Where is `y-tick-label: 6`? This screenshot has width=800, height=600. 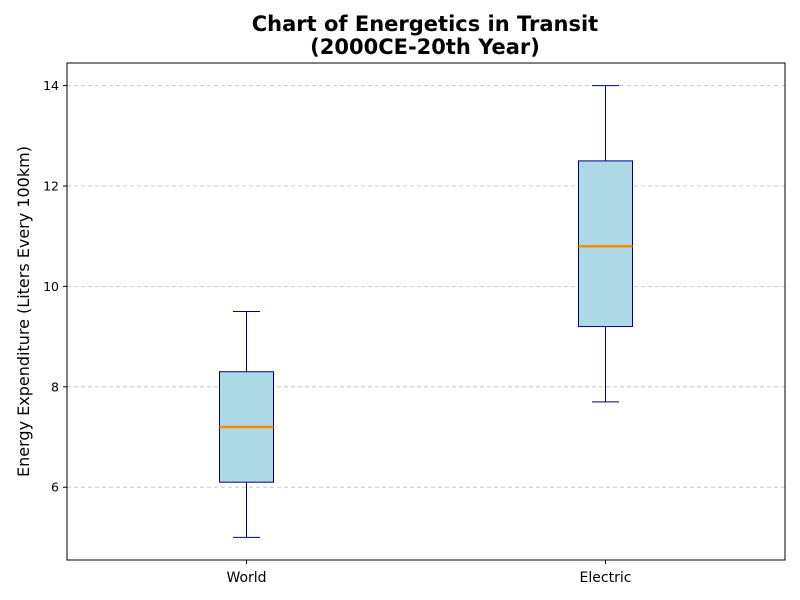
y-tick-label: 6 is located at coordinates (55, 487).